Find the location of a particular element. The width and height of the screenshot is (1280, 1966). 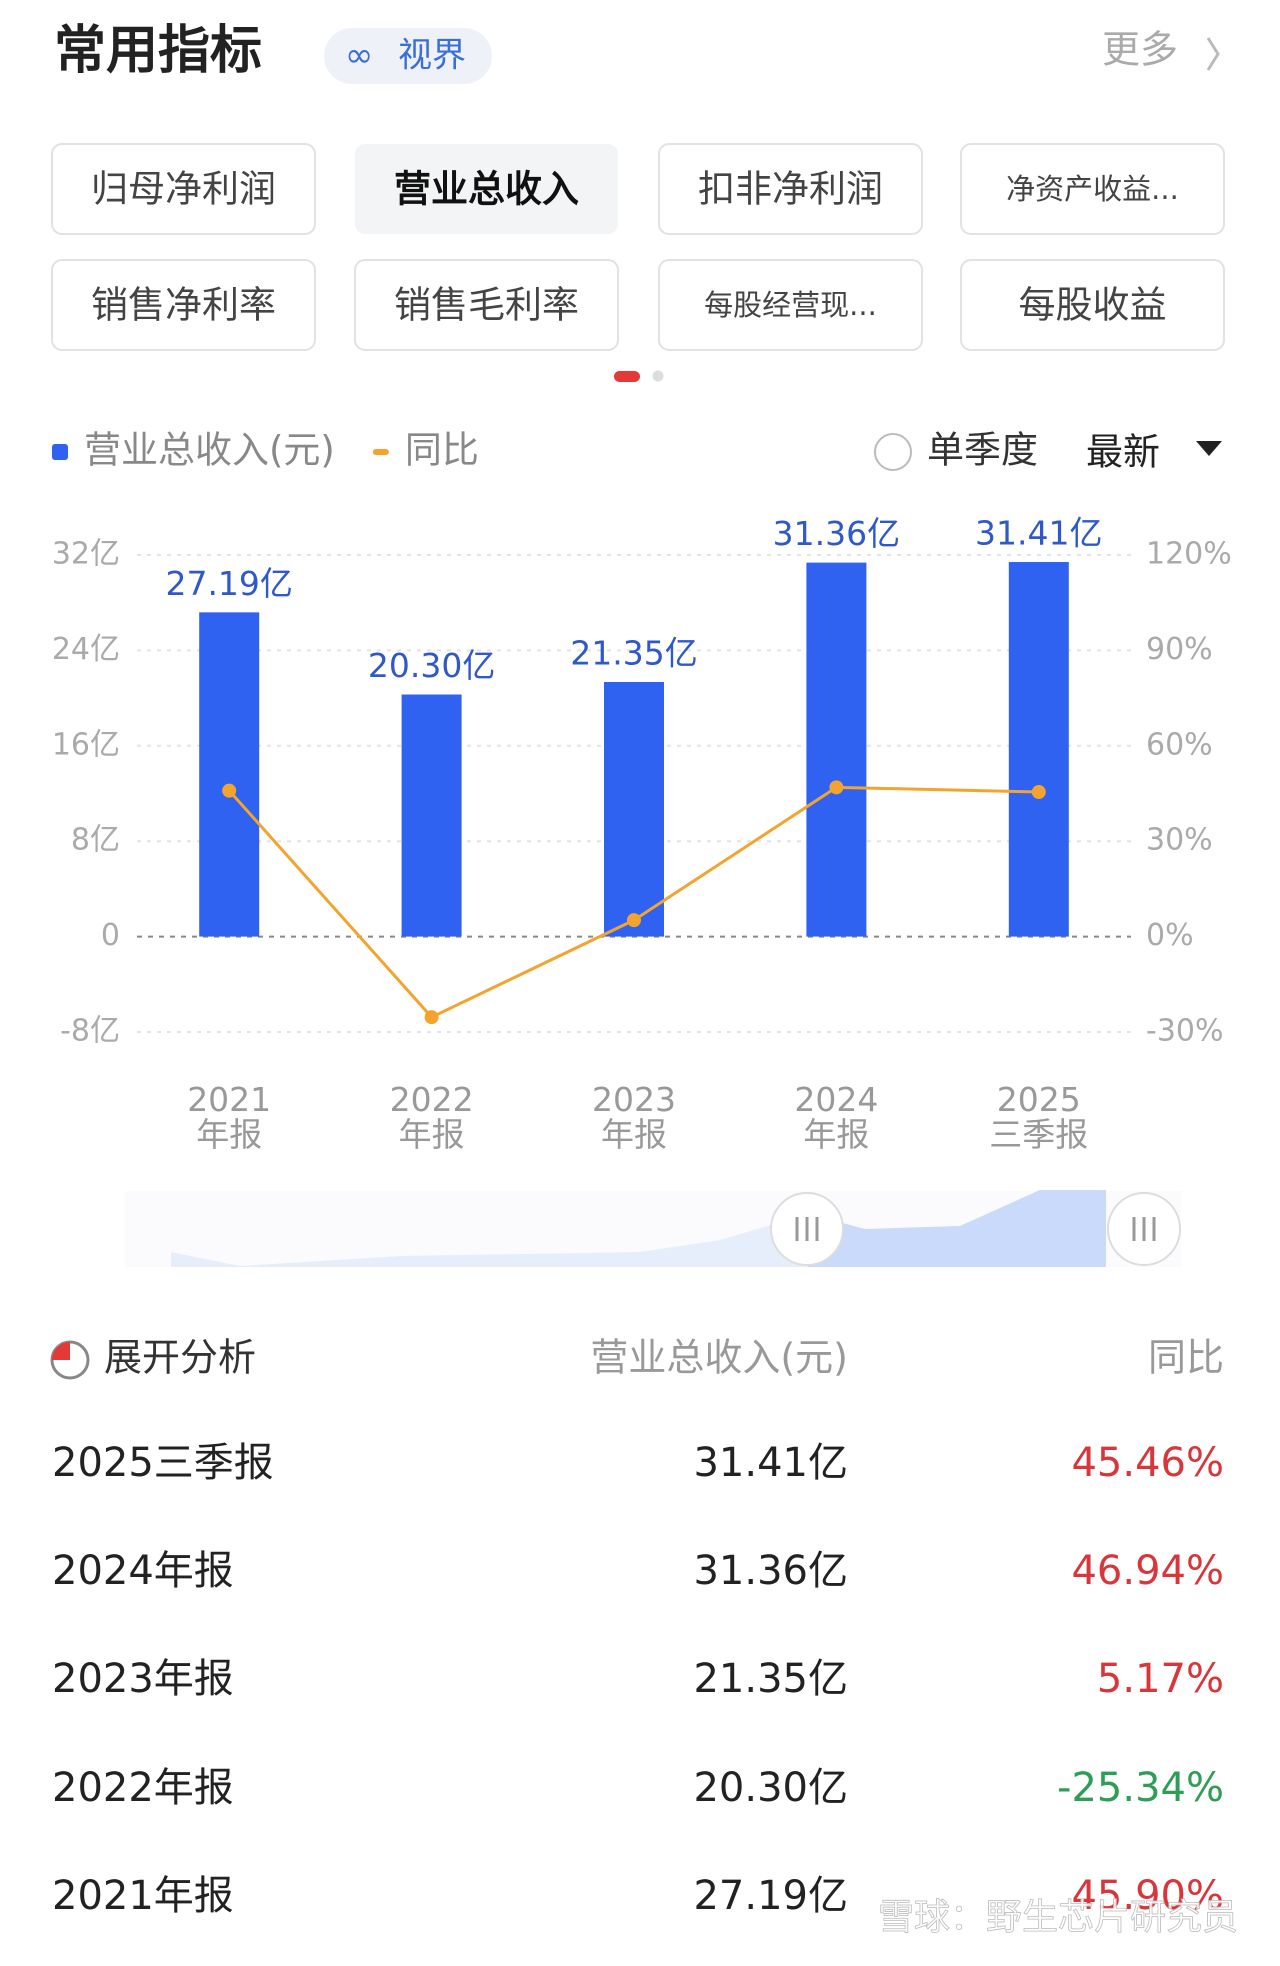

watermark: 雪球：野生芯片研究员 is located at coordinates (1058, 1917).